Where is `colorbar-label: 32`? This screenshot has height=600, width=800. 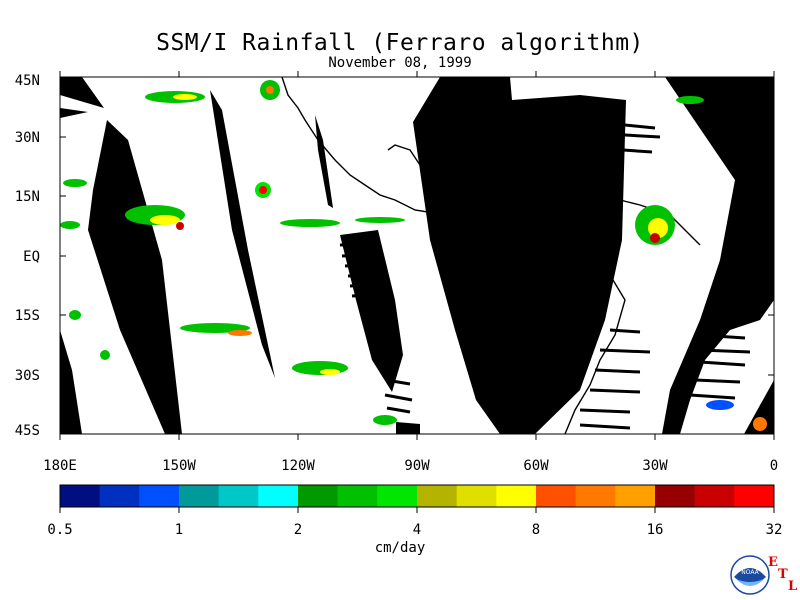
colorbar-label: 32 is located at coordinates (774, 530).